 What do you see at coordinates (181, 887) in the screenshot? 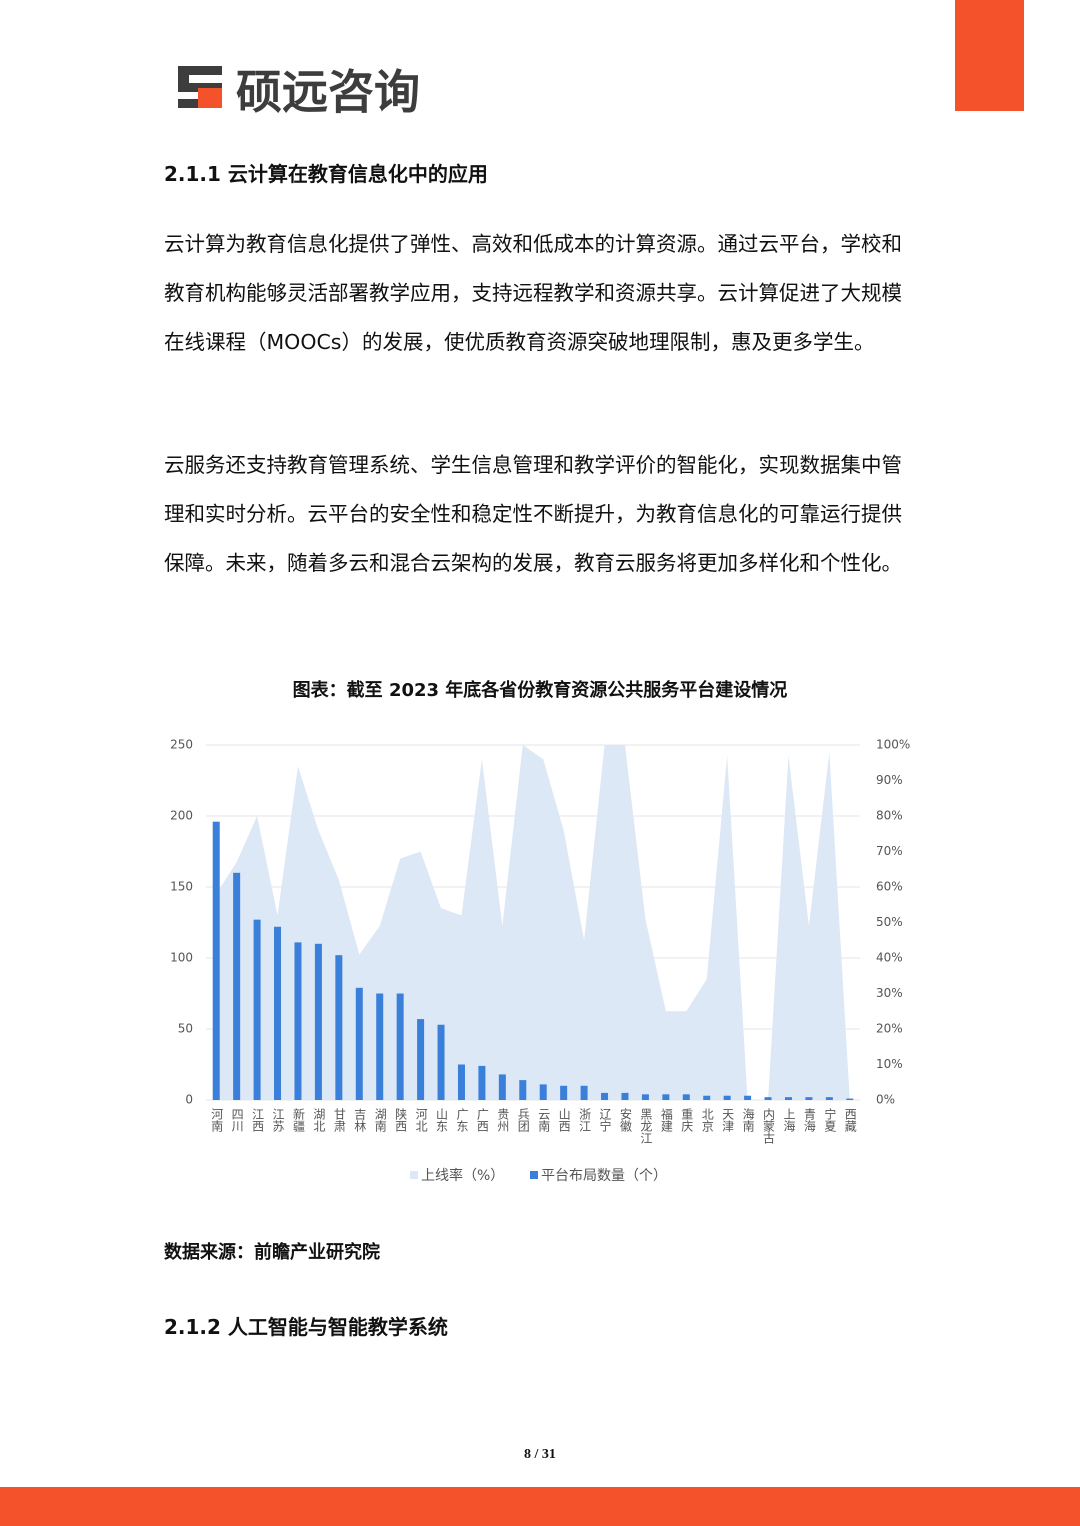
I see `y-tick-label: 150` at bounding box center [181, 887].